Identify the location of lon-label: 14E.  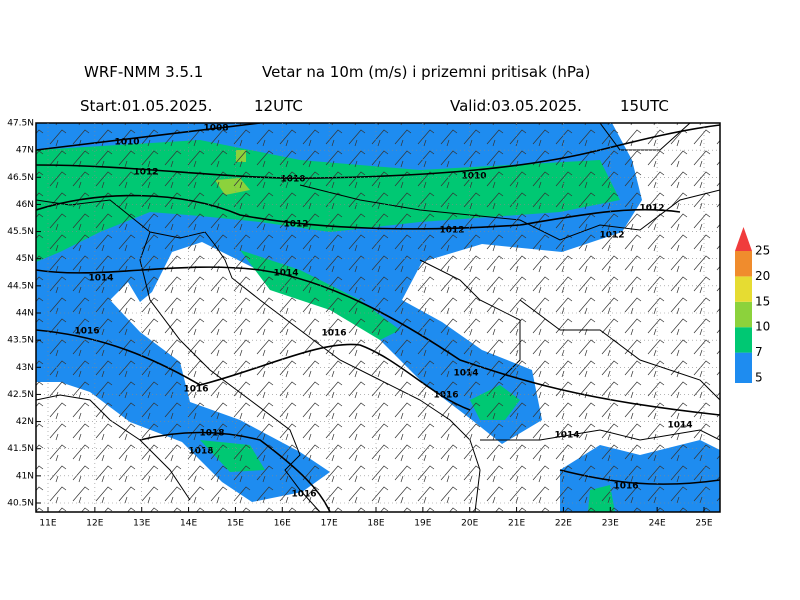
(188, 524).